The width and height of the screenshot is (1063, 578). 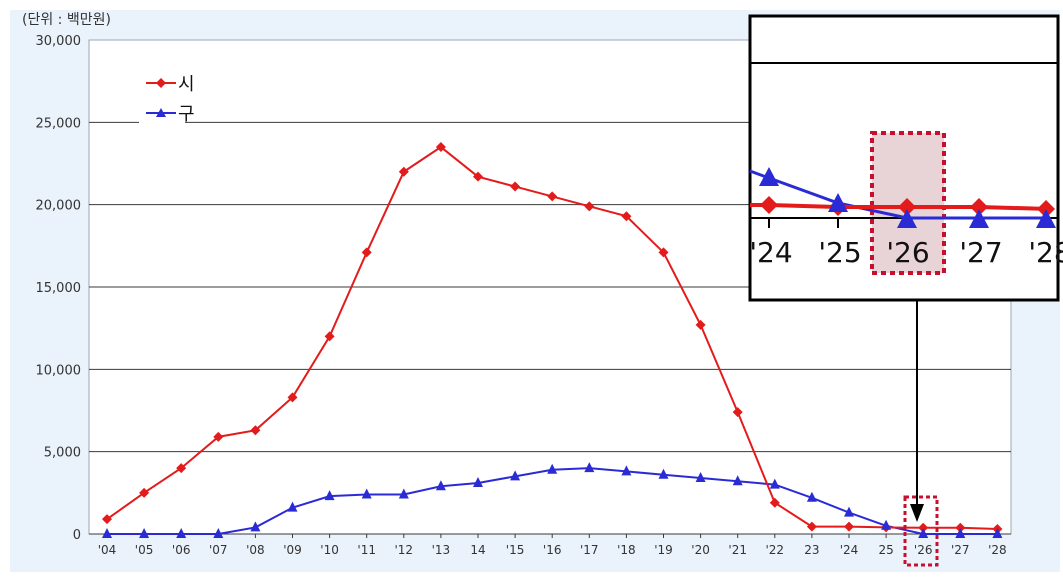 What do you see at coordinates (161, 83) in the screenshot?
I see `legend-marker-si` at bounding box center [161, 83].